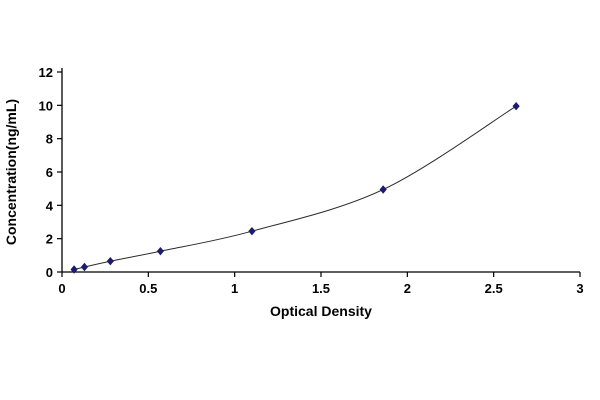  I want to click on y-tick-label: 10, so click(46, 105).